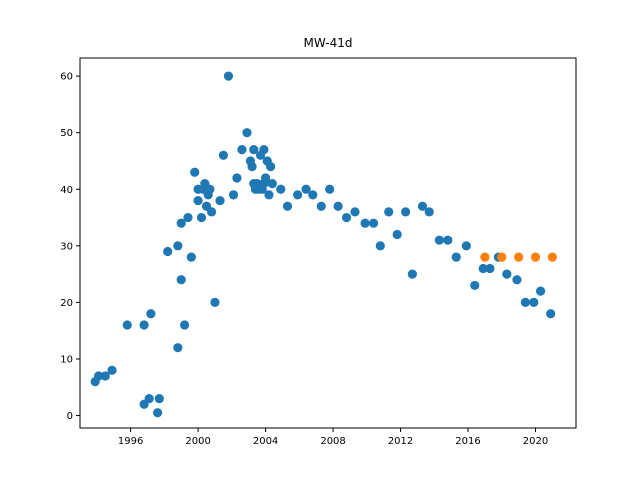 This screenshot has height=480, width=640. What do you see at coordinates (197, 441) in the screenshot?
I see `x-tick-label: 2000` at bounding box center [197, 441].